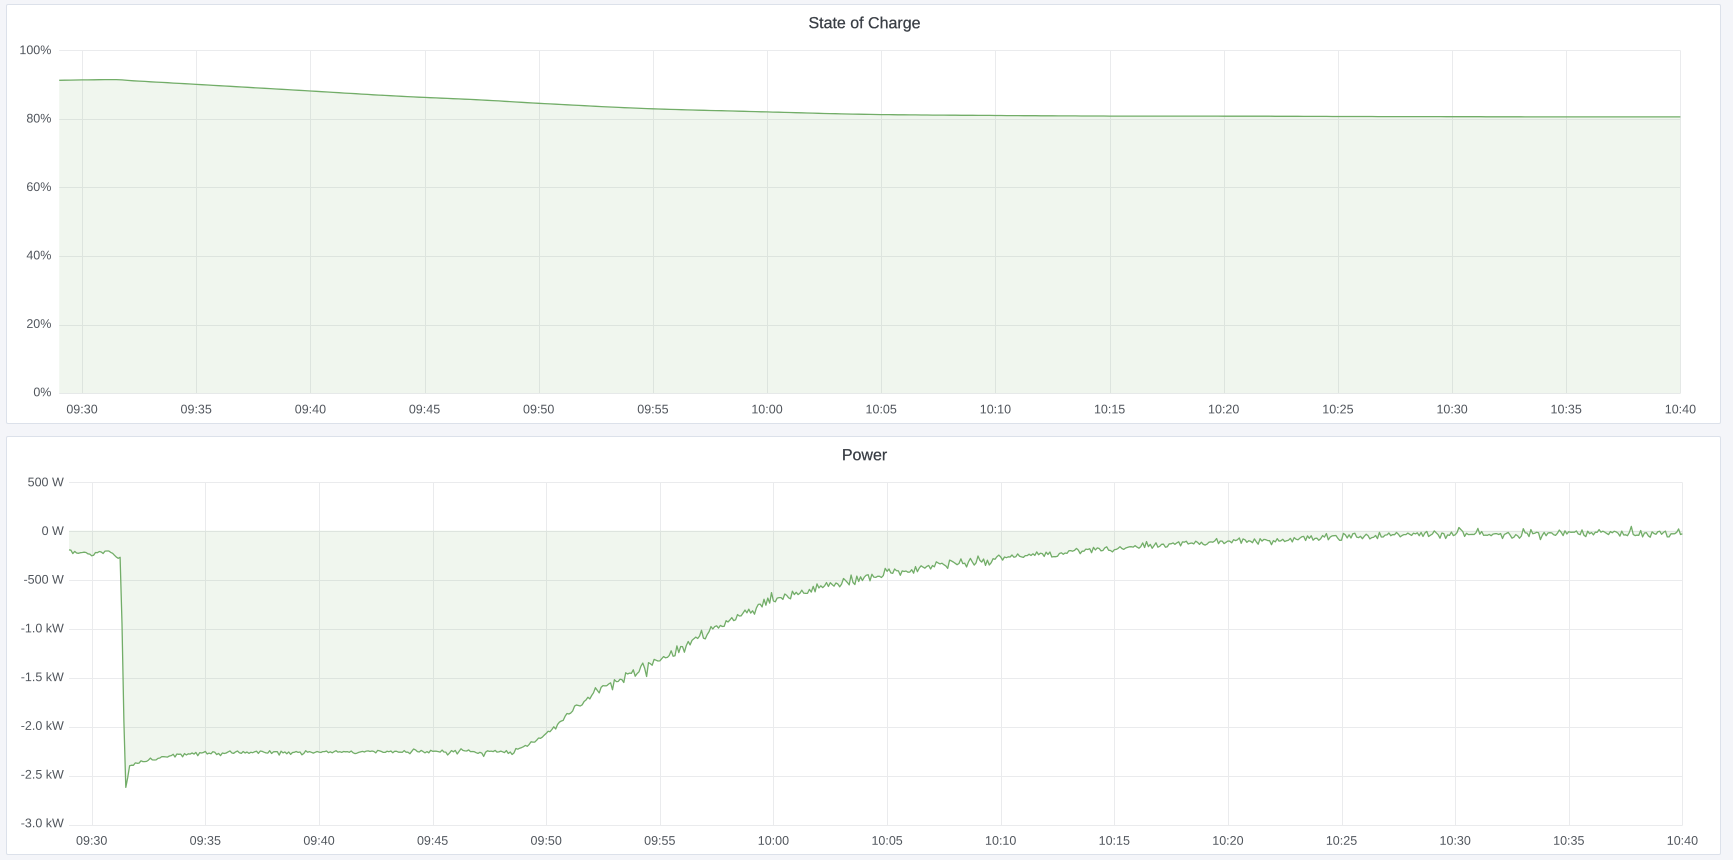 The image size is (1733, 860). Describe the element at coordinates (865, 455) in the screenshot. I see `svg-text: Power` at that location.